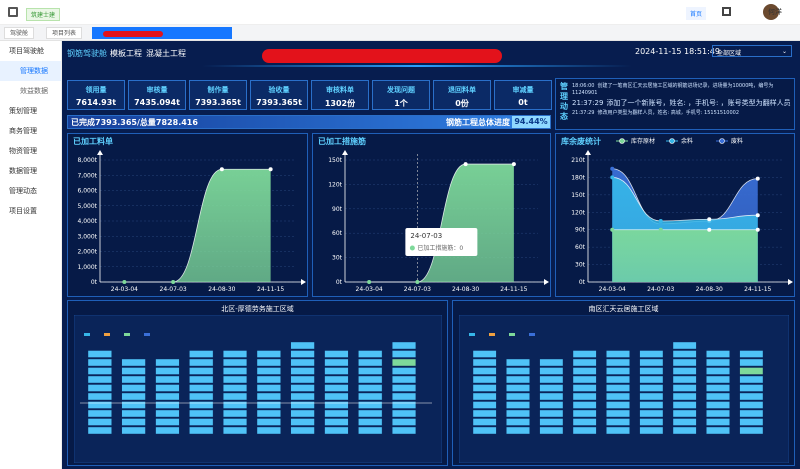  What do you see at coordinates (790, 282) in the screenshot?
I see `x-axis-arrow` at bounding box center [790, 282].